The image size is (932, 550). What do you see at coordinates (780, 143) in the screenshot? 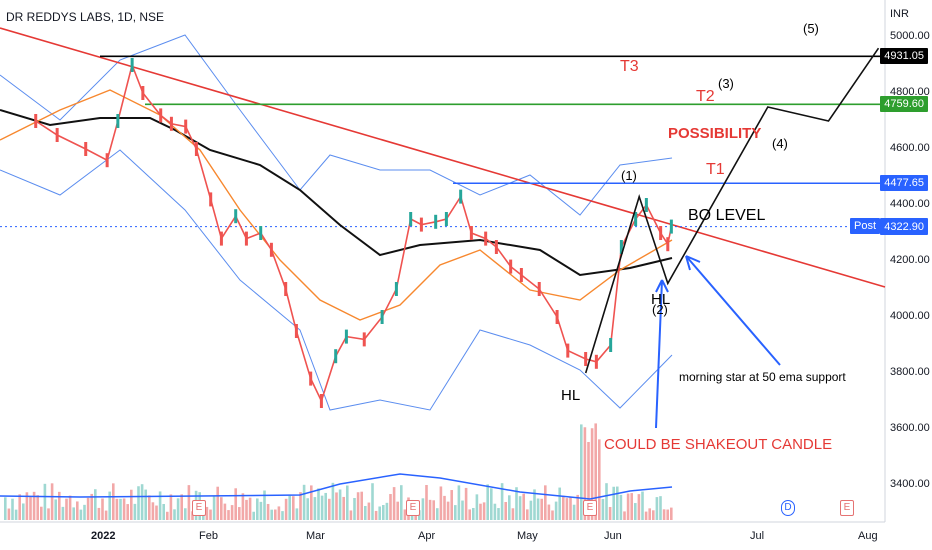
I see `wave-4-label: (4)` at bounding box center [780, 143].